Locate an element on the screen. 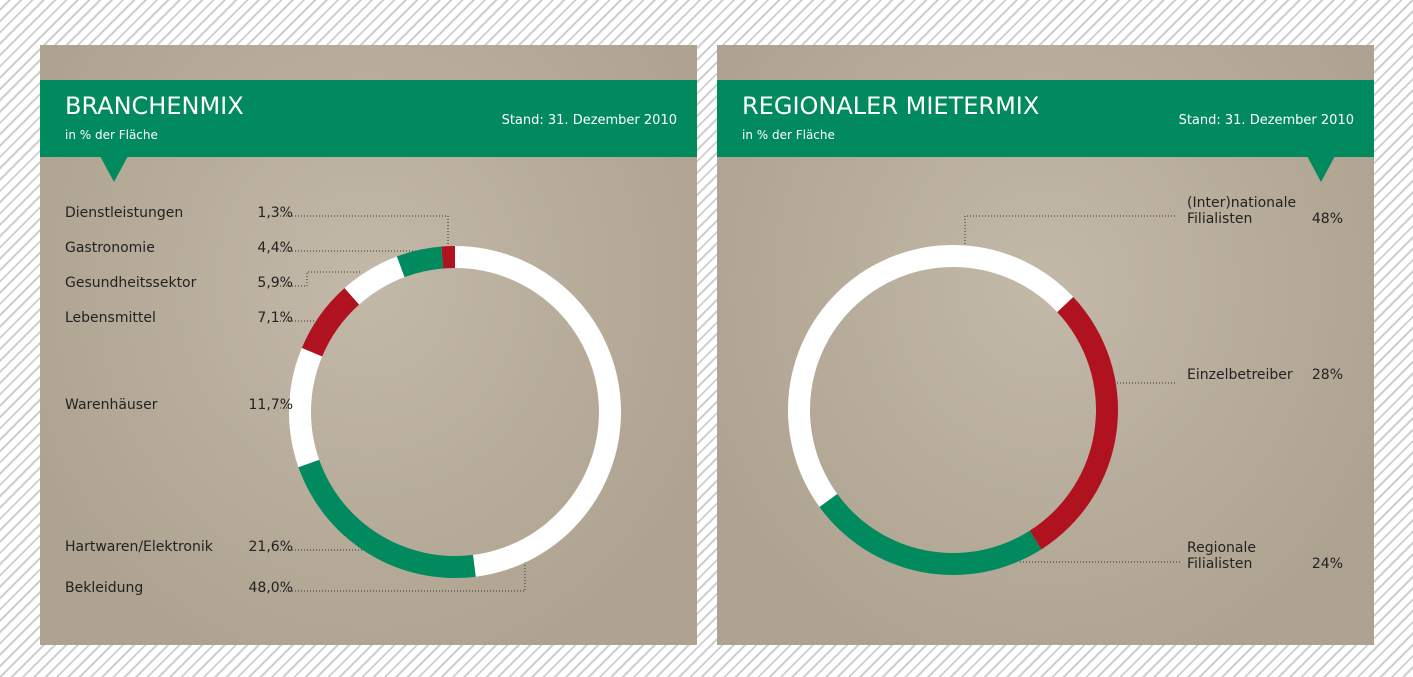  category-label: Regionale Filialisten is located at coordinates (1222, 556).